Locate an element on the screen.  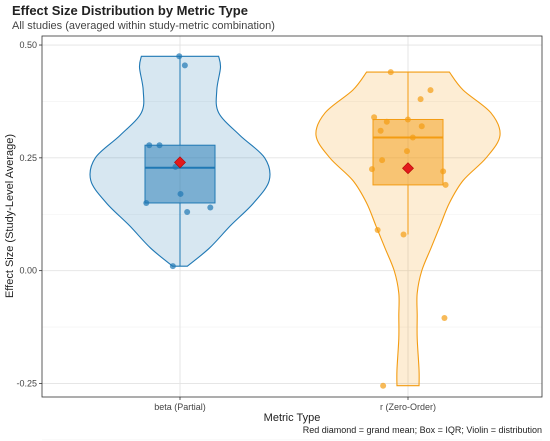
y-tick-label: -0.25 is located at coordinates (26, 383).